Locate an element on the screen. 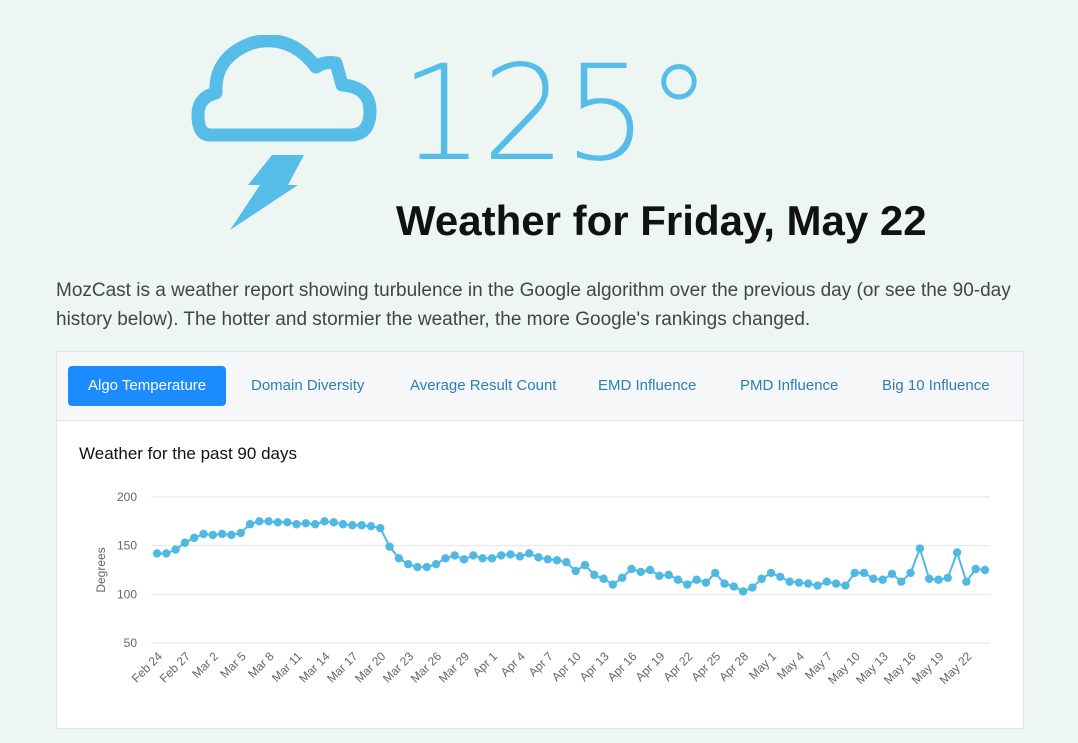  y-tick-label: 200 is located at coordinates (127, 497).